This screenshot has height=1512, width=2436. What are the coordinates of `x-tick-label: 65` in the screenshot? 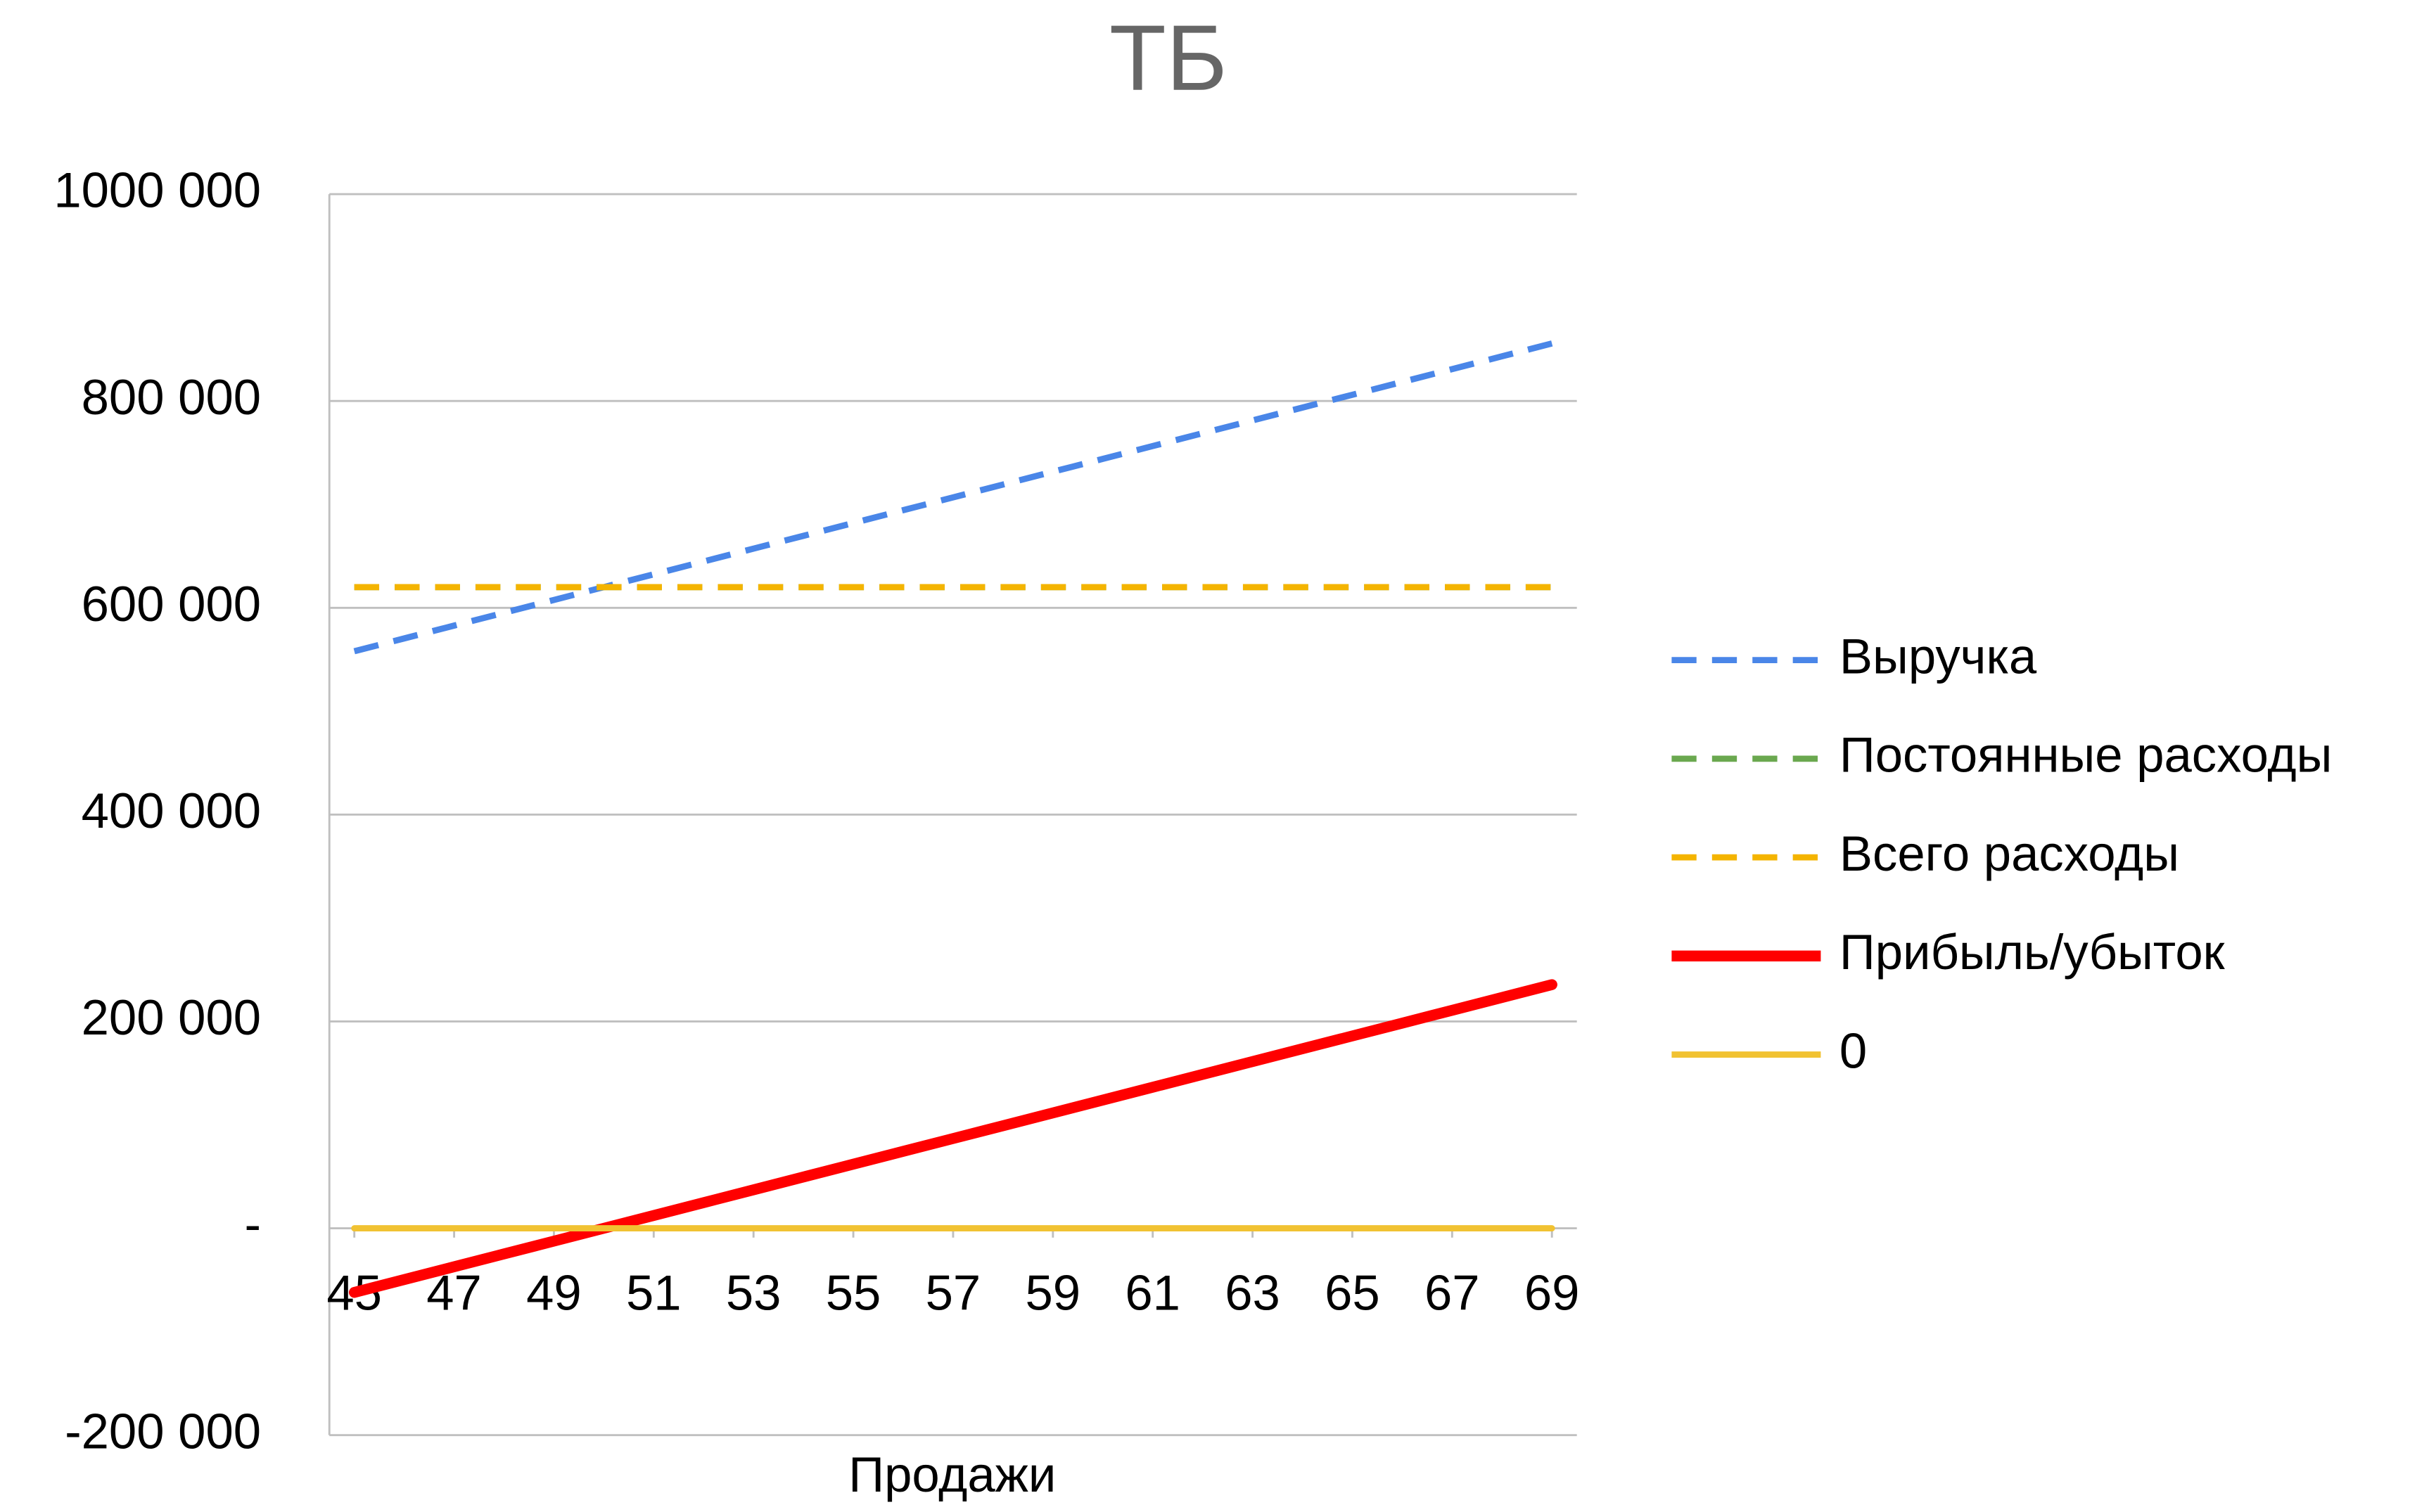 It's located at (1352, 1292).